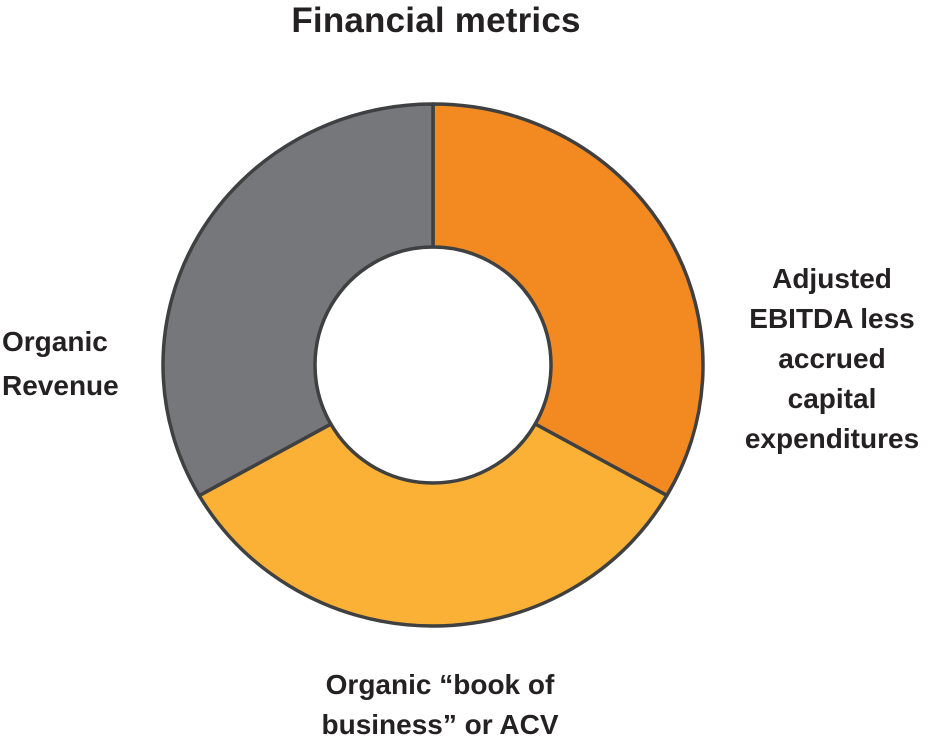  I want to click on label-line: EBITDA less, so click(832, 318).